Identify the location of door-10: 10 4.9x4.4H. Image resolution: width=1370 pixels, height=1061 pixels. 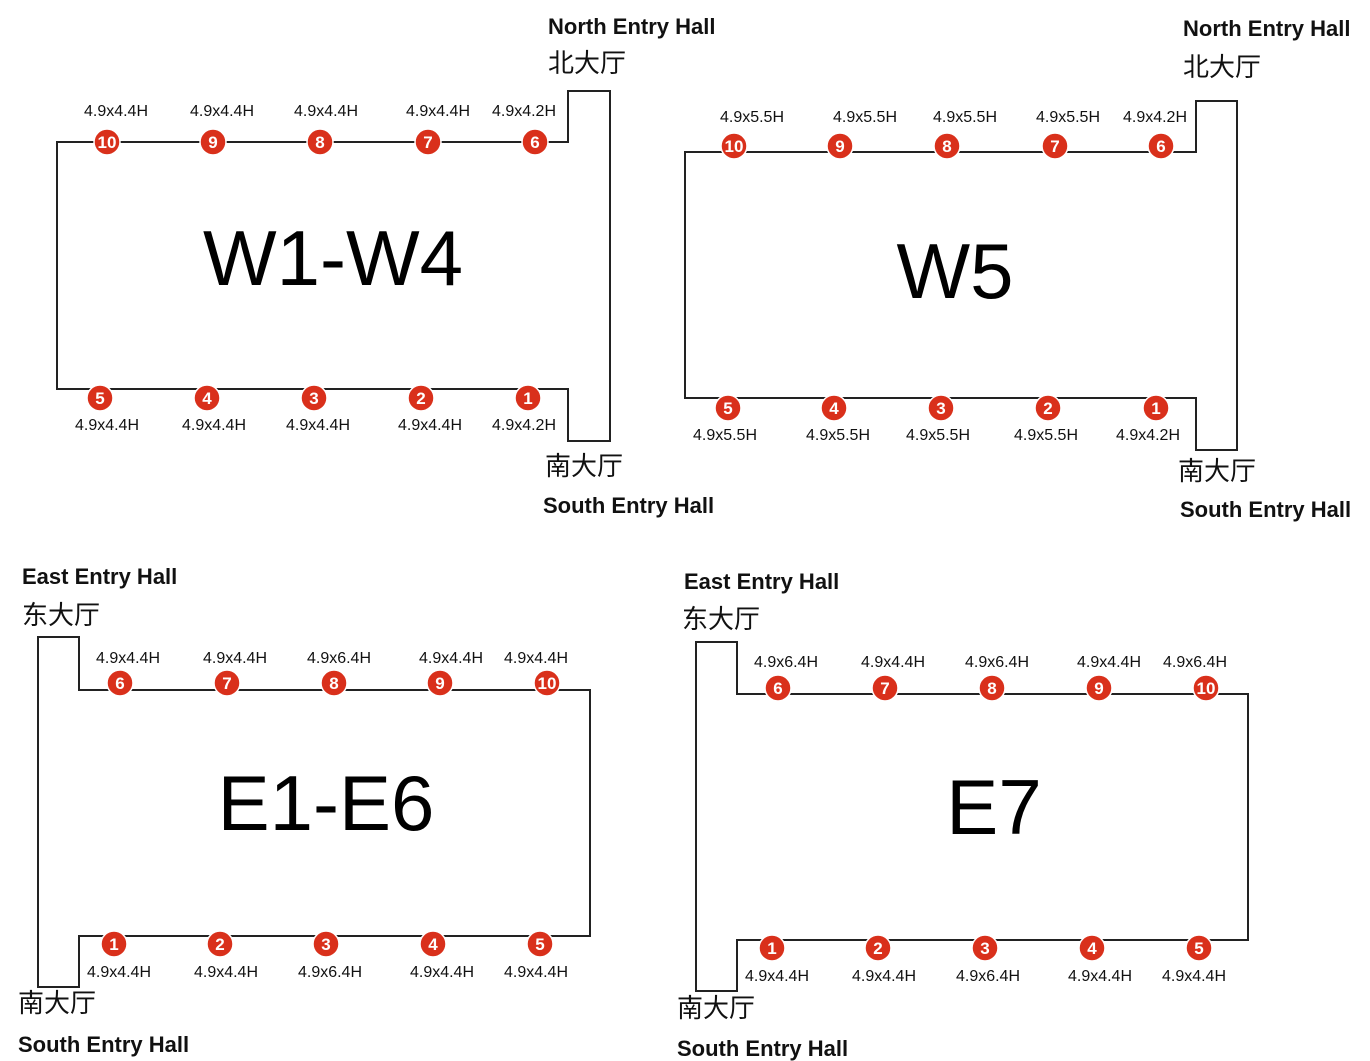
(536, 673).